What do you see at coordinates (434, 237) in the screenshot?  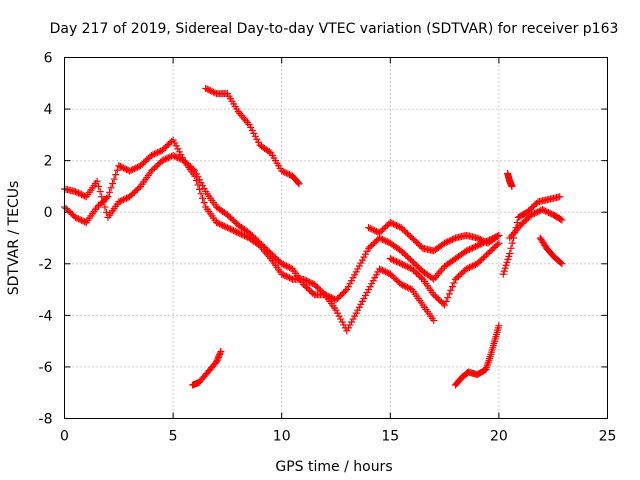 I see `series-track-d` at bounding box center [434, 237].